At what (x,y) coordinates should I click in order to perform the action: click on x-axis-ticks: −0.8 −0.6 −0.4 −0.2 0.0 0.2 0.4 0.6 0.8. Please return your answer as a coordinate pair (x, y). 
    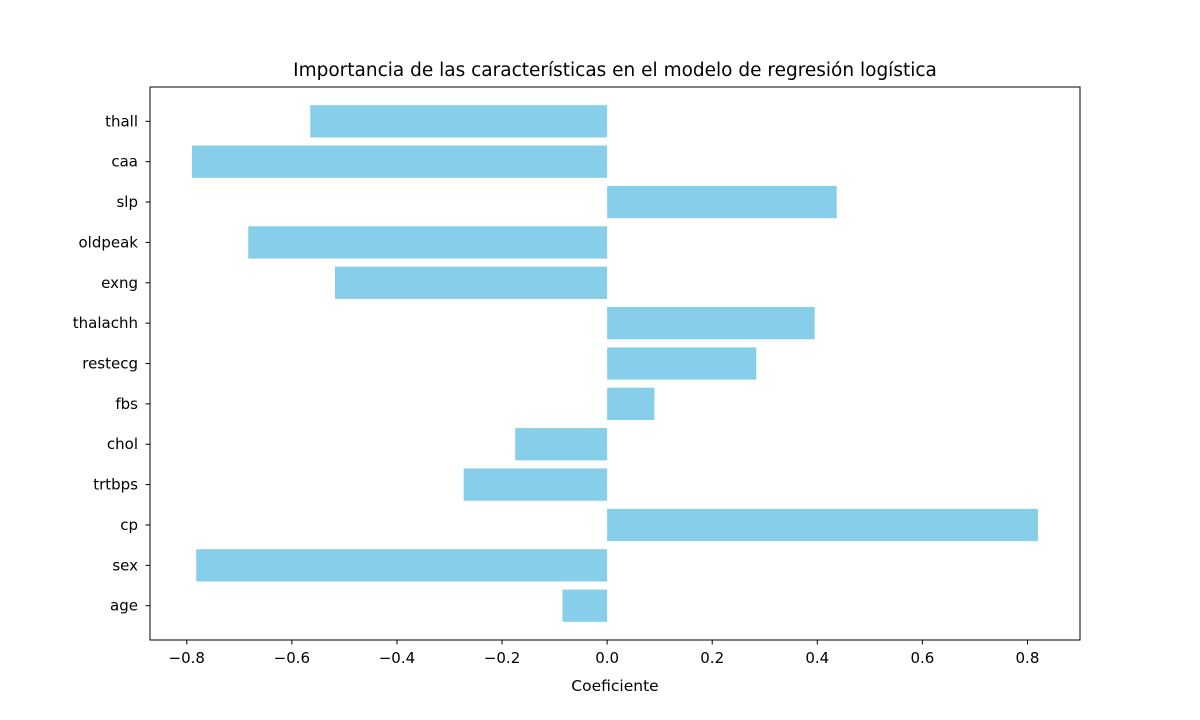
    Looking at the image, I should click on (604, 653).